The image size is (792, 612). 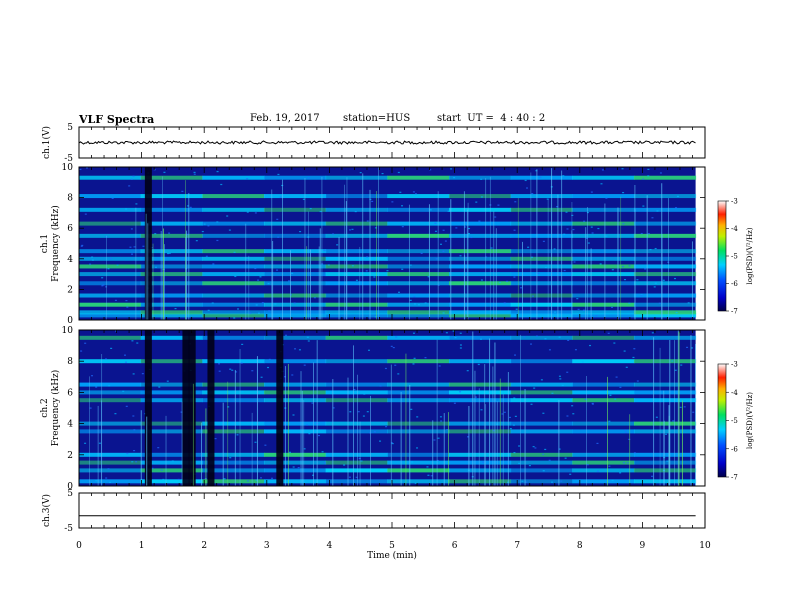 What do you see at coordinates (750, 255) in the screenshot?
I see `colorbar-label: log(PSD)(V²/Hz)` at bounding box center [750, 255].